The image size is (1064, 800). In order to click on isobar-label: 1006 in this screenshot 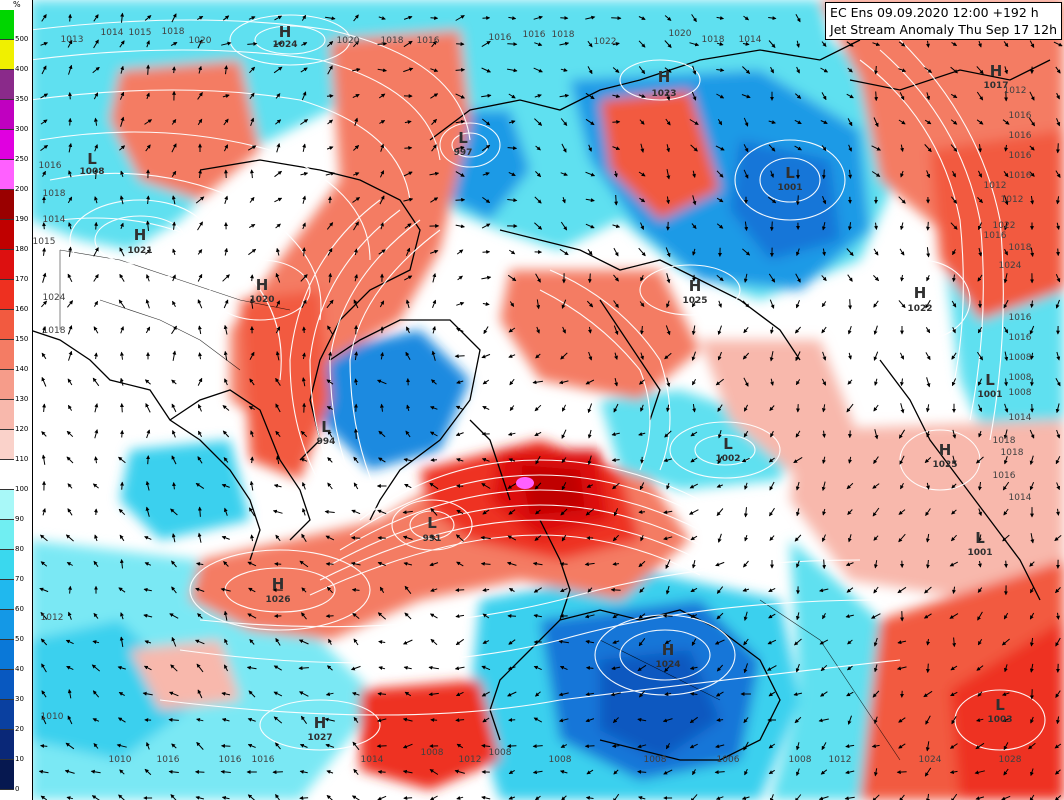, I will do `click(728, 760)`.